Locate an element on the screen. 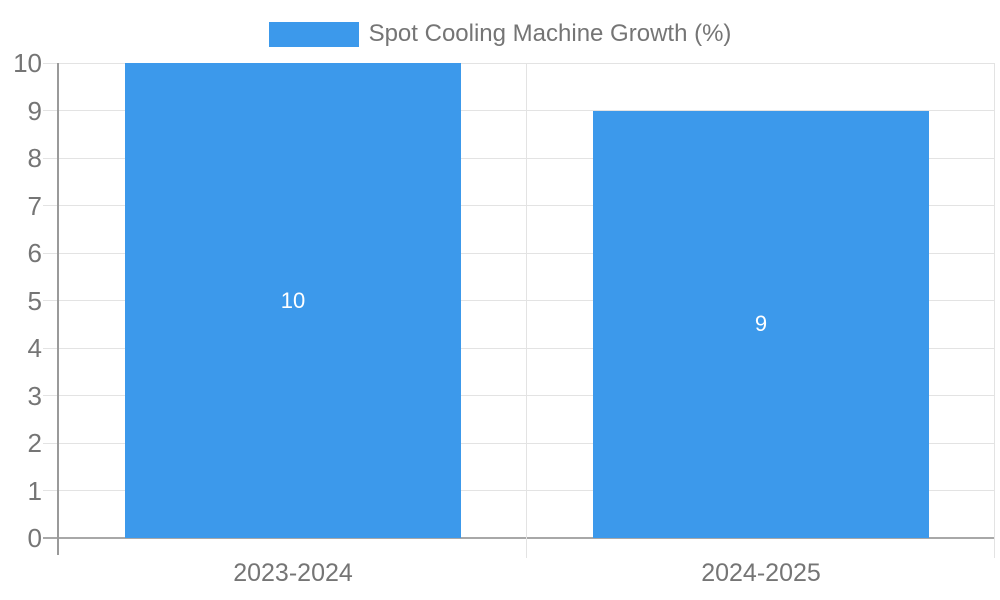 The height and width of the screenshot is (600, 1000). bar-value-label: 10 is located at coordinates (293, 300).